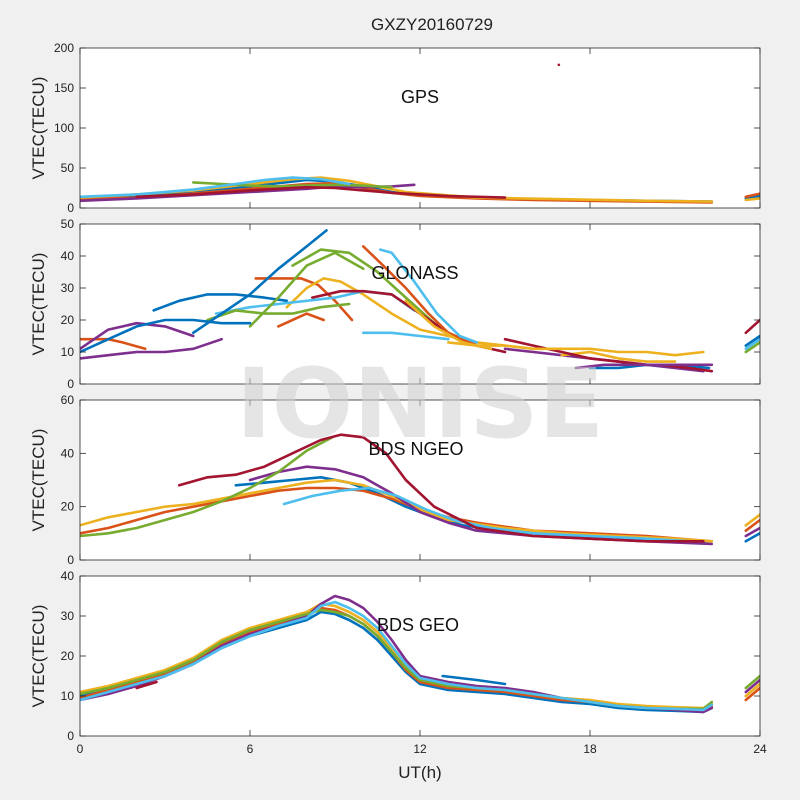  Describe the element at coordinates (760, 749) in the screenshot. I see `x-tick-label: 24` at that location.